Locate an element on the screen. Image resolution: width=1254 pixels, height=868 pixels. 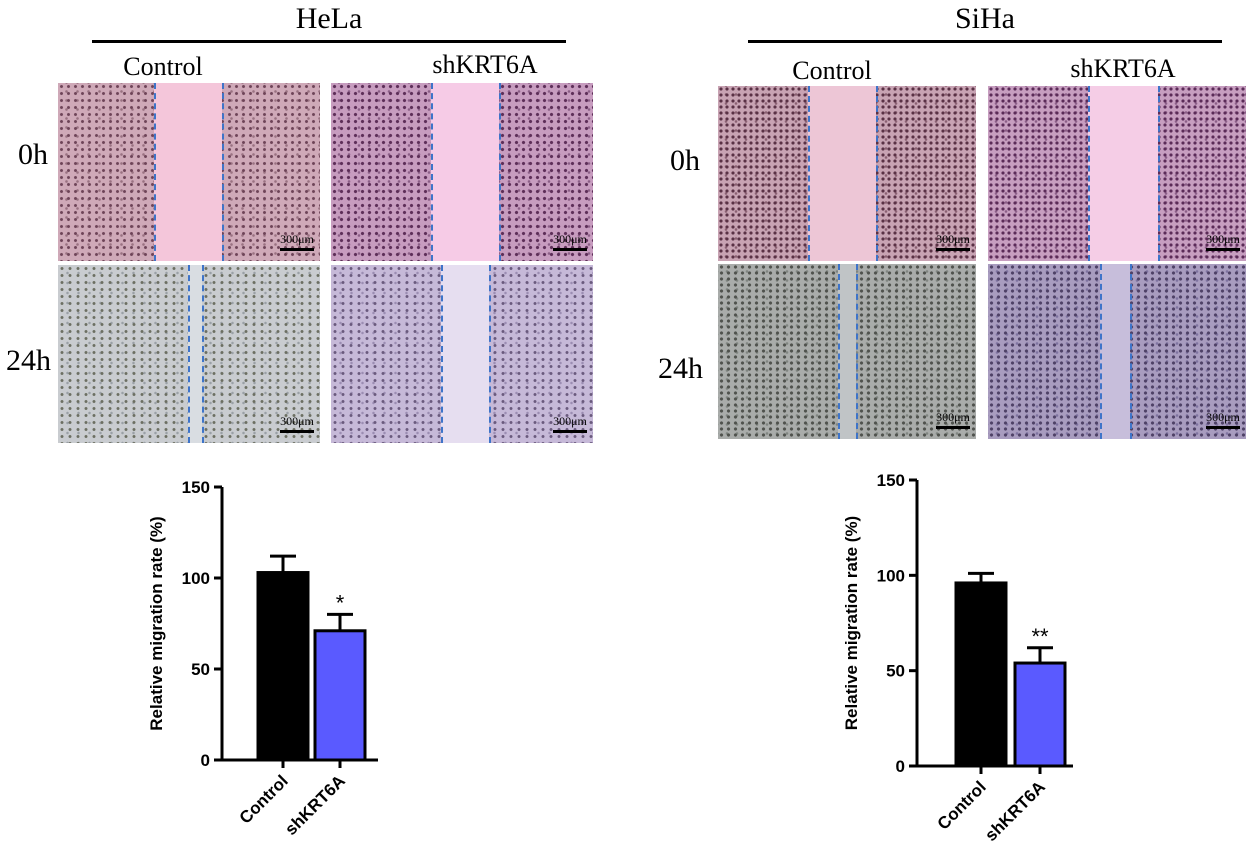
hela-control-24h-image: 300μm is located at coordinates (189, 354).